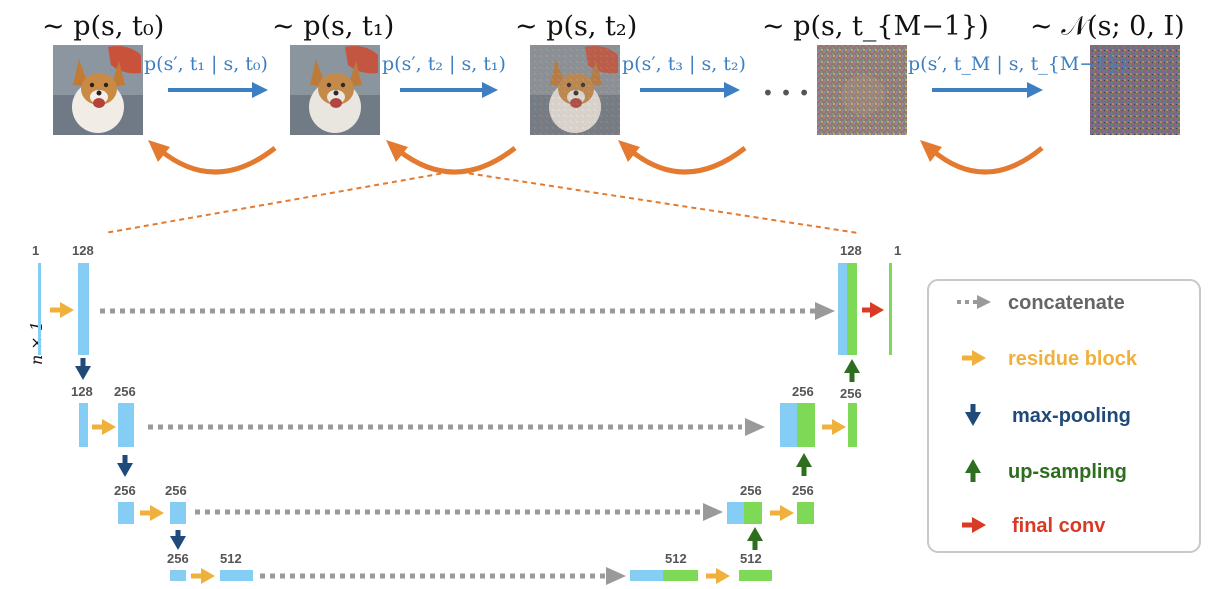 The height and width of the screenshot is (589, 1217). I want to click on dist-label-3: ~ p(s, t_{M−1}), so click(875, 26).